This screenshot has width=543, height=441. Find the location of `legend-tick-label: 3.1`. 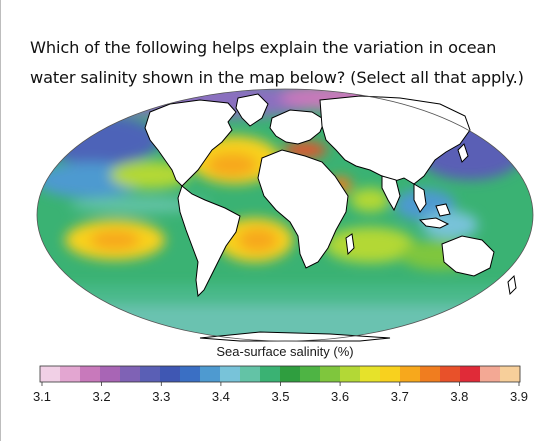

legend-tick-label: 3.1 is located at coordinates (42, 396).